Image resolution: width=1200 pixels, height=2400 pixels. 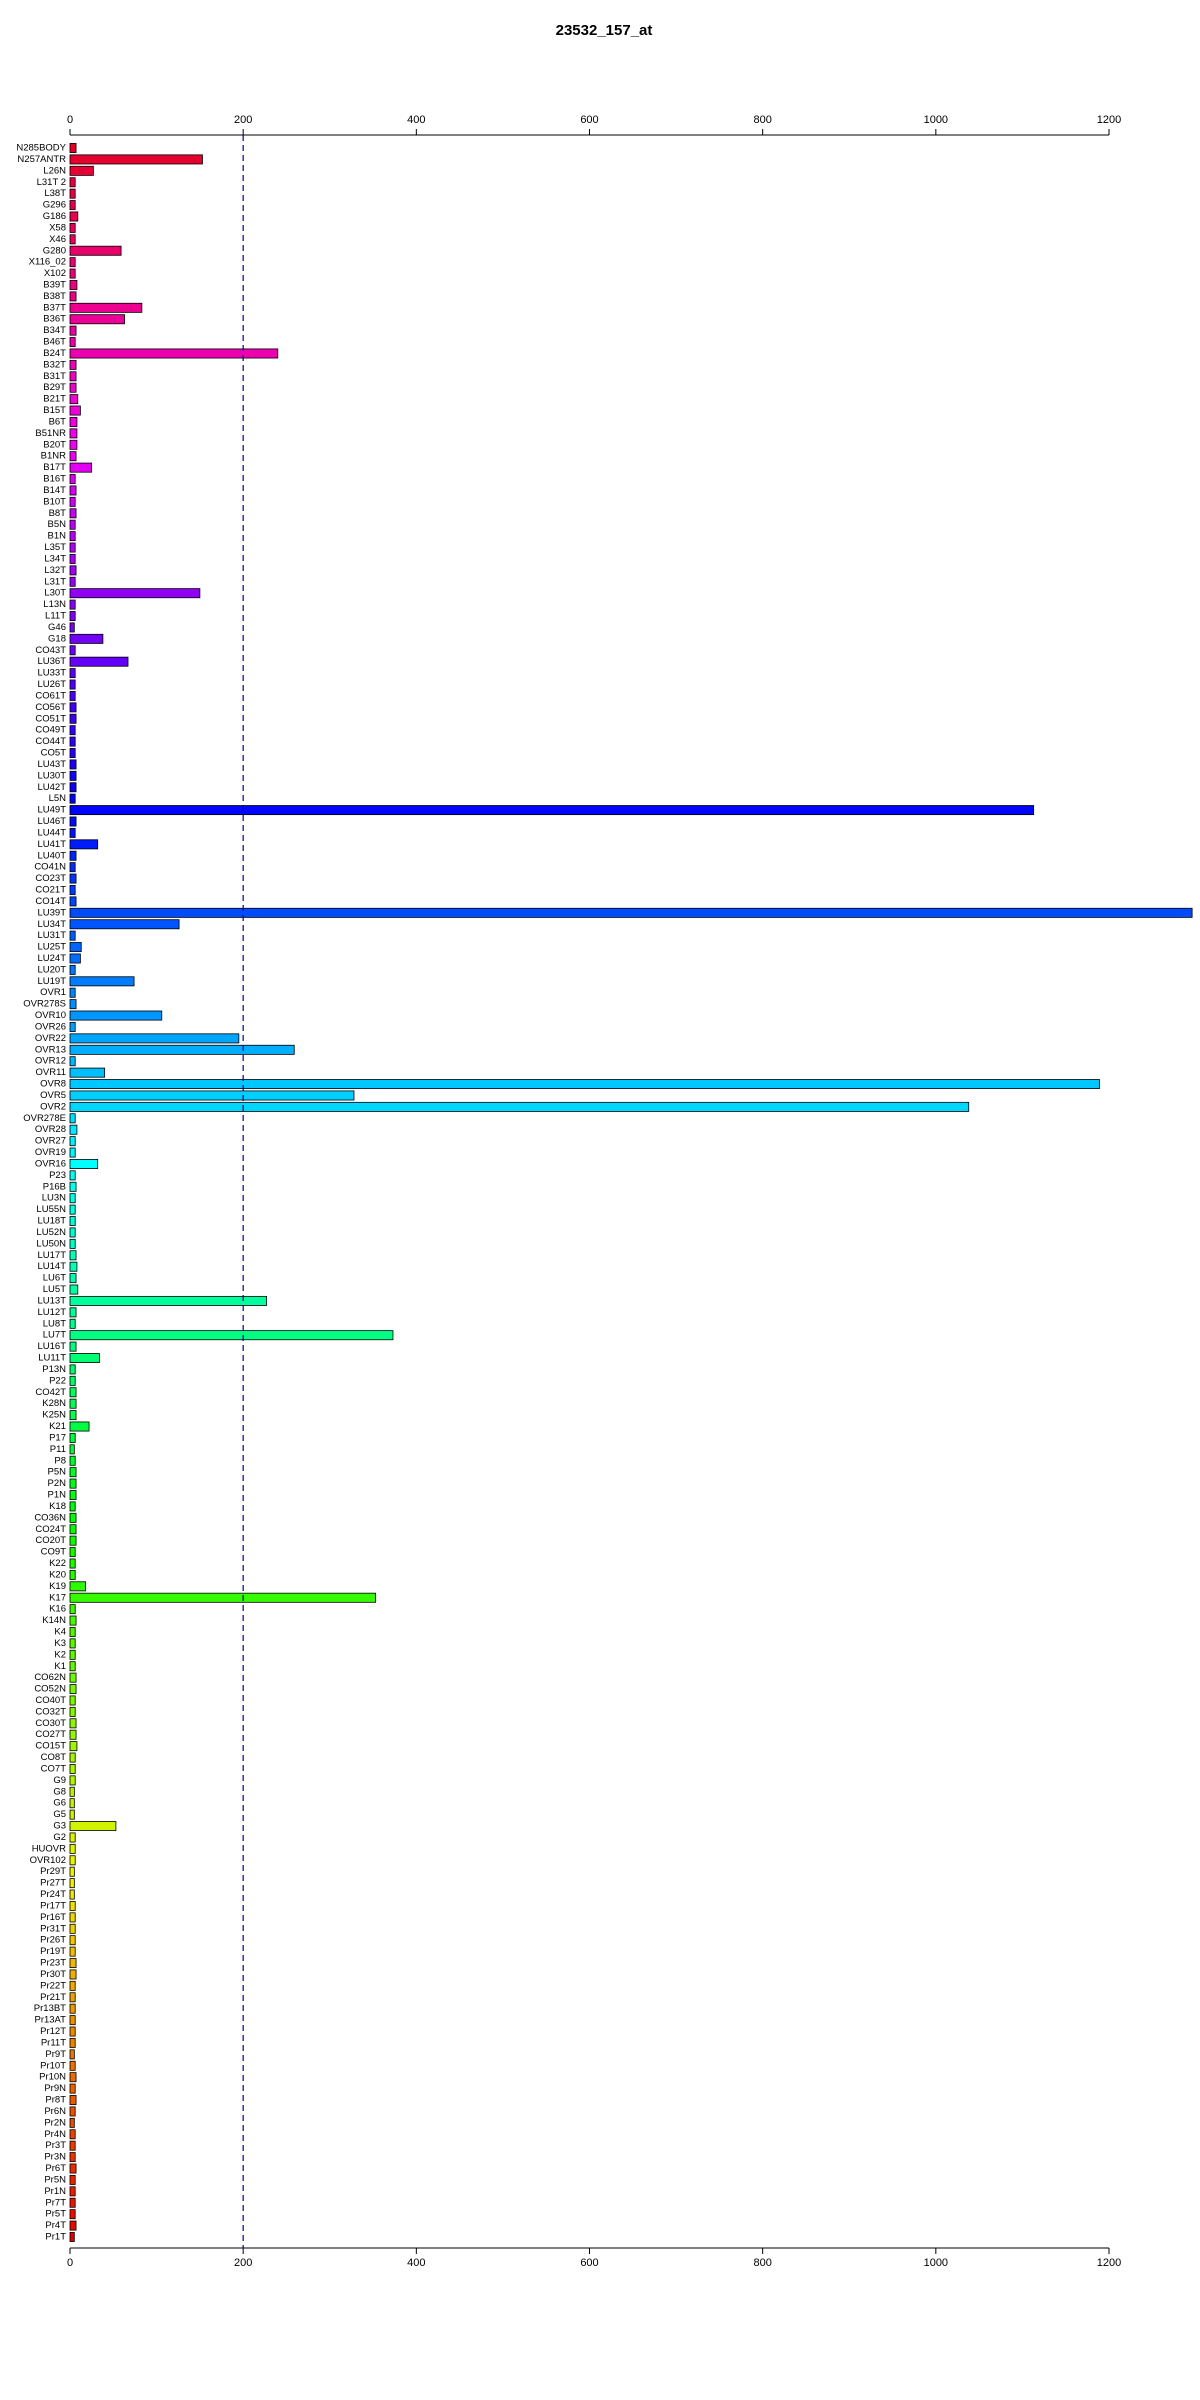 I want to click on y-tick-label: OVR26, so click(x=50, y=1026).